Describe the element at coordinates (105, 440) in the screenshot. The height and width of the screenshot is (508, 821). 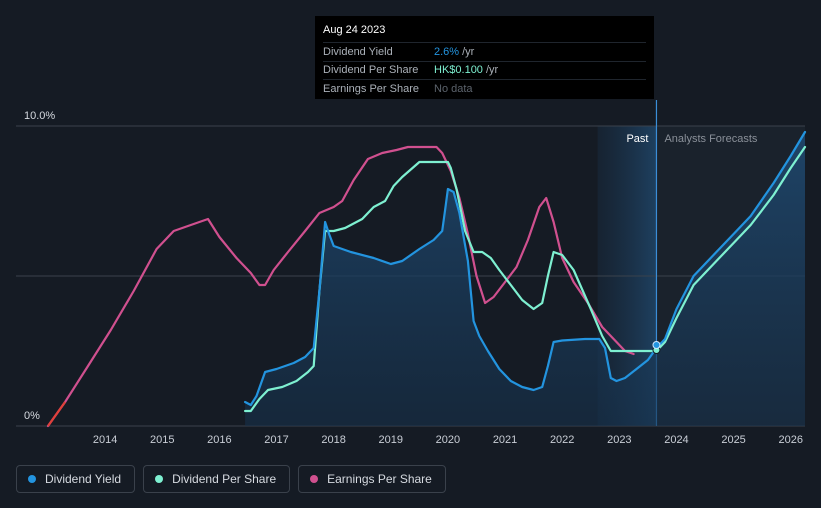
I see `x-tick-label: 2014` at that location.